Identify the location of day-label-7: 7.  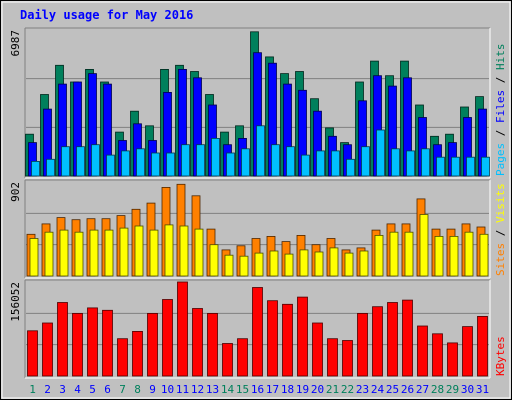
(122, 389).